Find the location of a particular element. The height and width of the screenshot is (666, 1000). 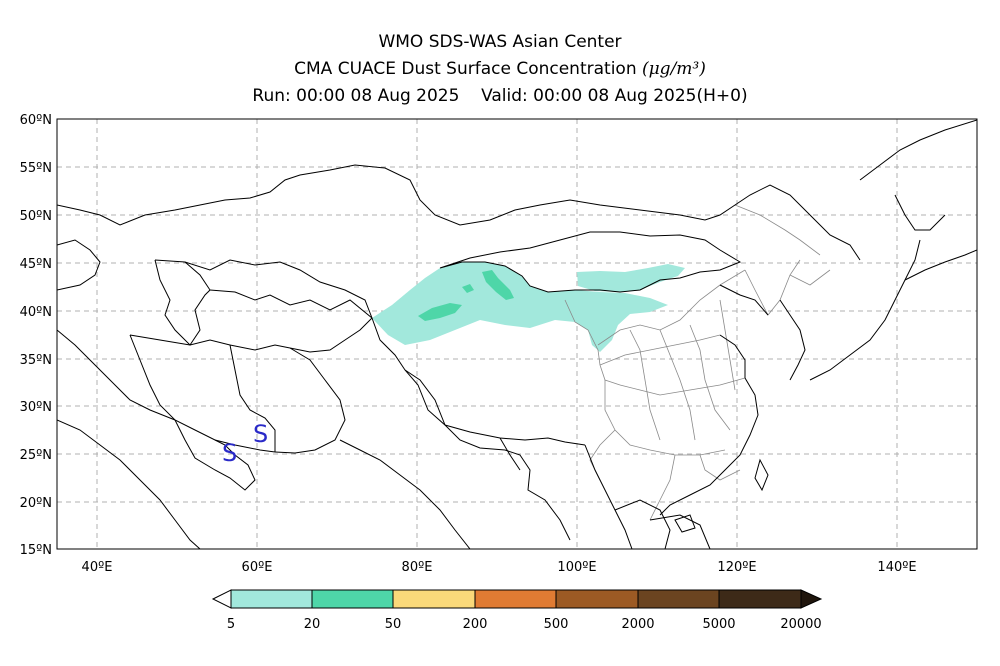

dust-core-small is located at coordinates (468, 288).